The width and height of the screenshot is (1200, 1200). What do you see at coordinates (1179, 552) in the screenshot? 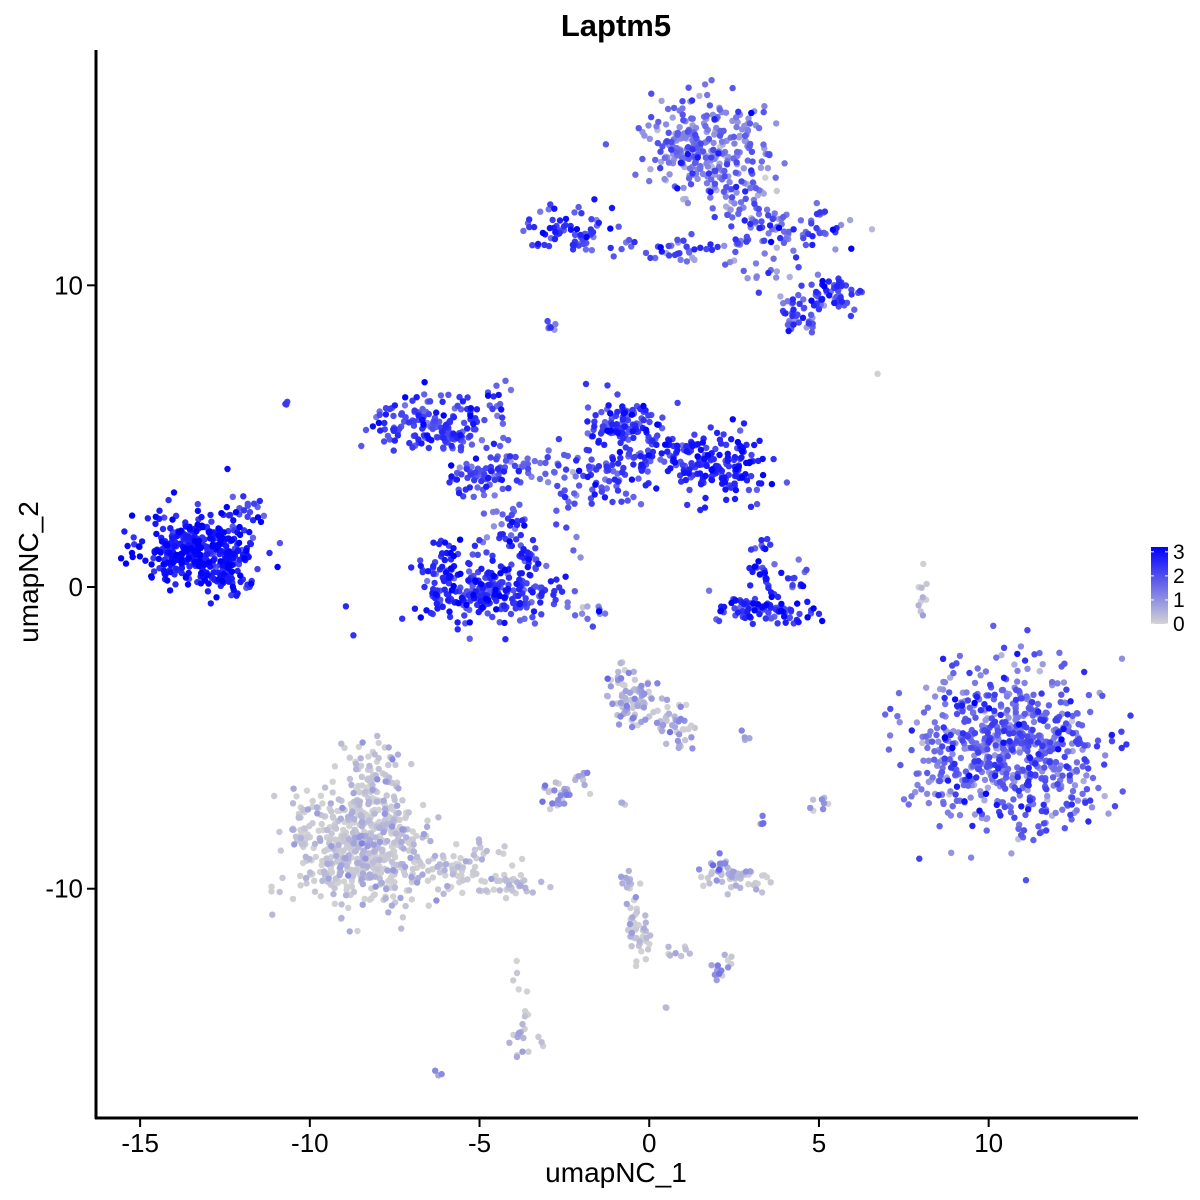
I see `legend-tick-label: 3` at bounding box center [1179, 552].